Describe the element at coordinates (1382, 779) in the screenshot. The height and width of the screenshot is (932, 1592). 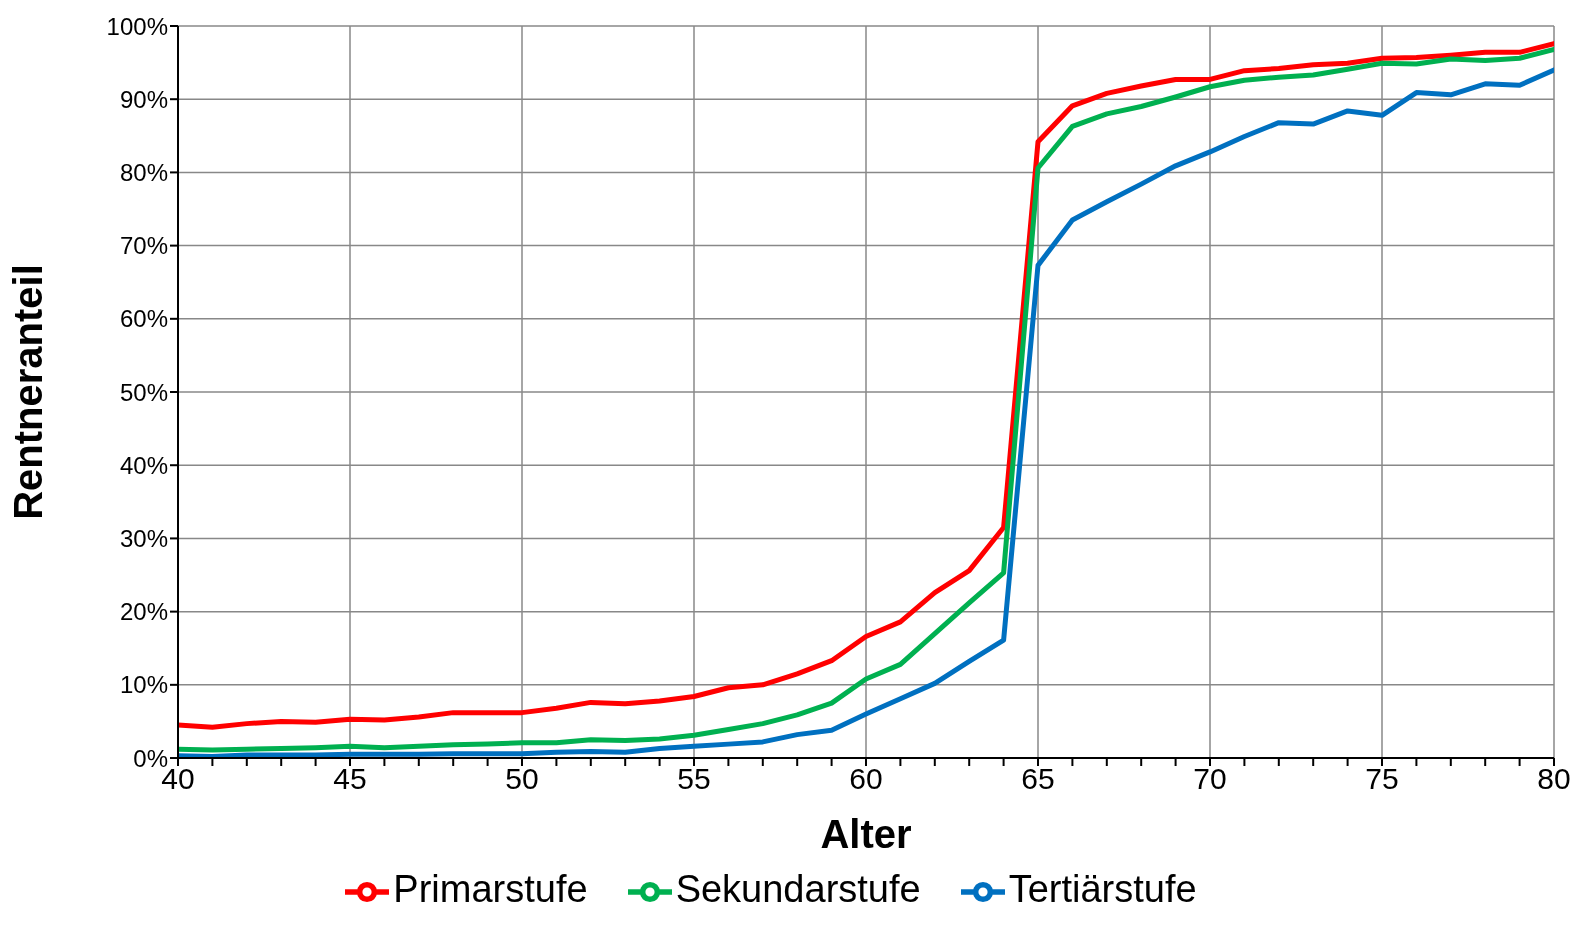
I see `x-tick-label: 75` at that location.